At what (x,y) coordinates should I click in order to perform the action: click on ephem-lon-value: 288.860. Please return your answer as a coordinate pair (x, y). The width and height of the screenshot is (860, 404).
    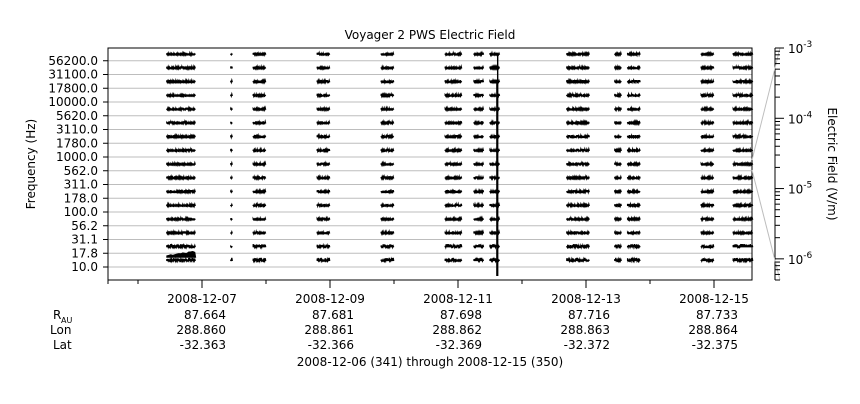
    Looking at the image, I should click on (201, 330).